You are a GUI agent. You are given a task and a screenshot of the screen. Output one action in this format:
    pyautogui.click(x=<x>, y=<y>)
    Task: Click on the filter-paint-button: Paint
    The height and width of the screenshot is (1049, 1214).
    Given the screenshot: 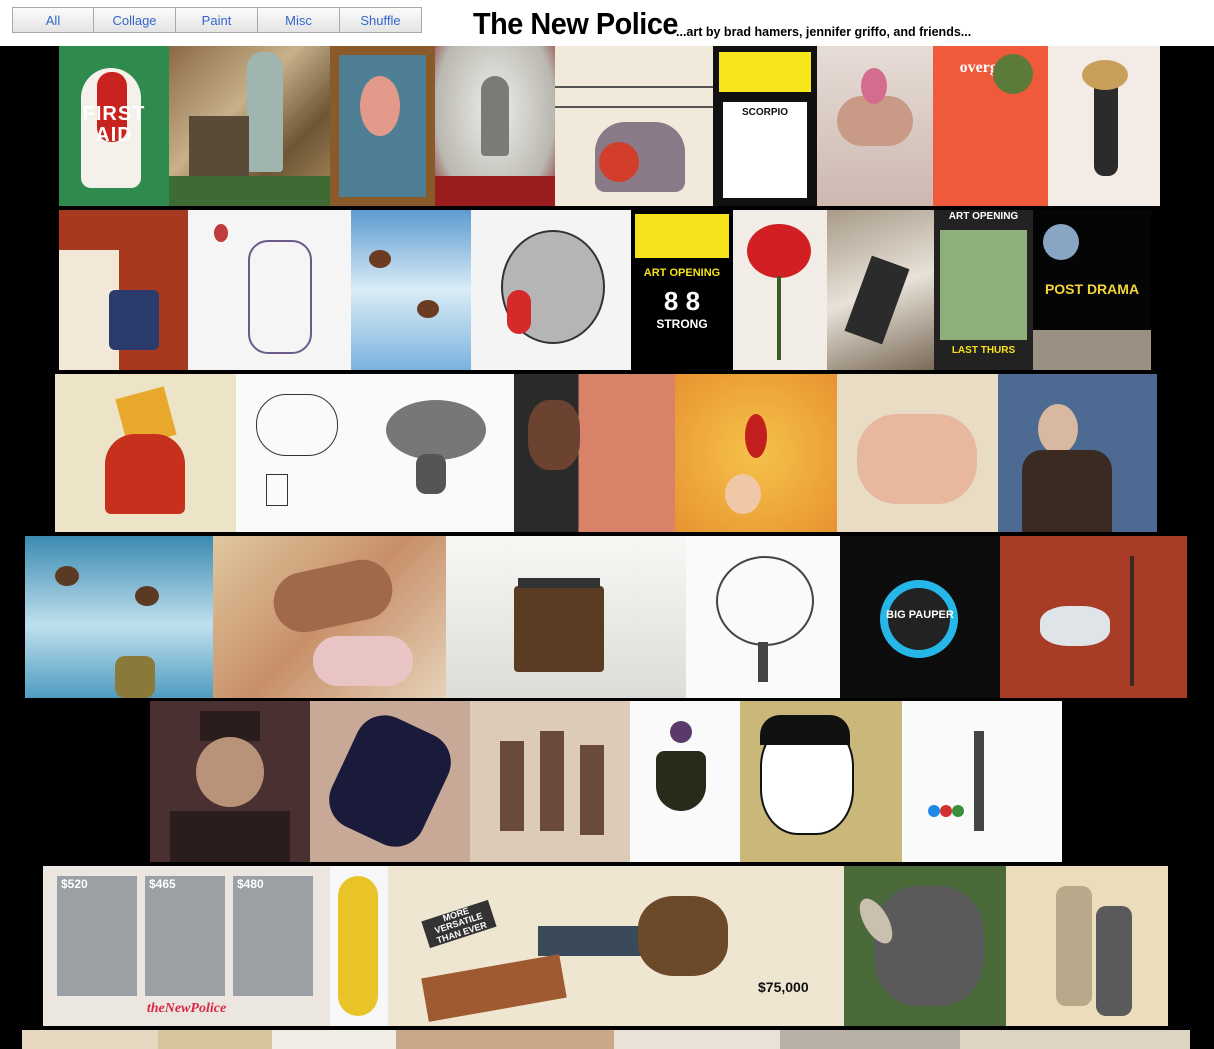 What is the action you would take?
    pyautogui.click(x=217, y=20)
    